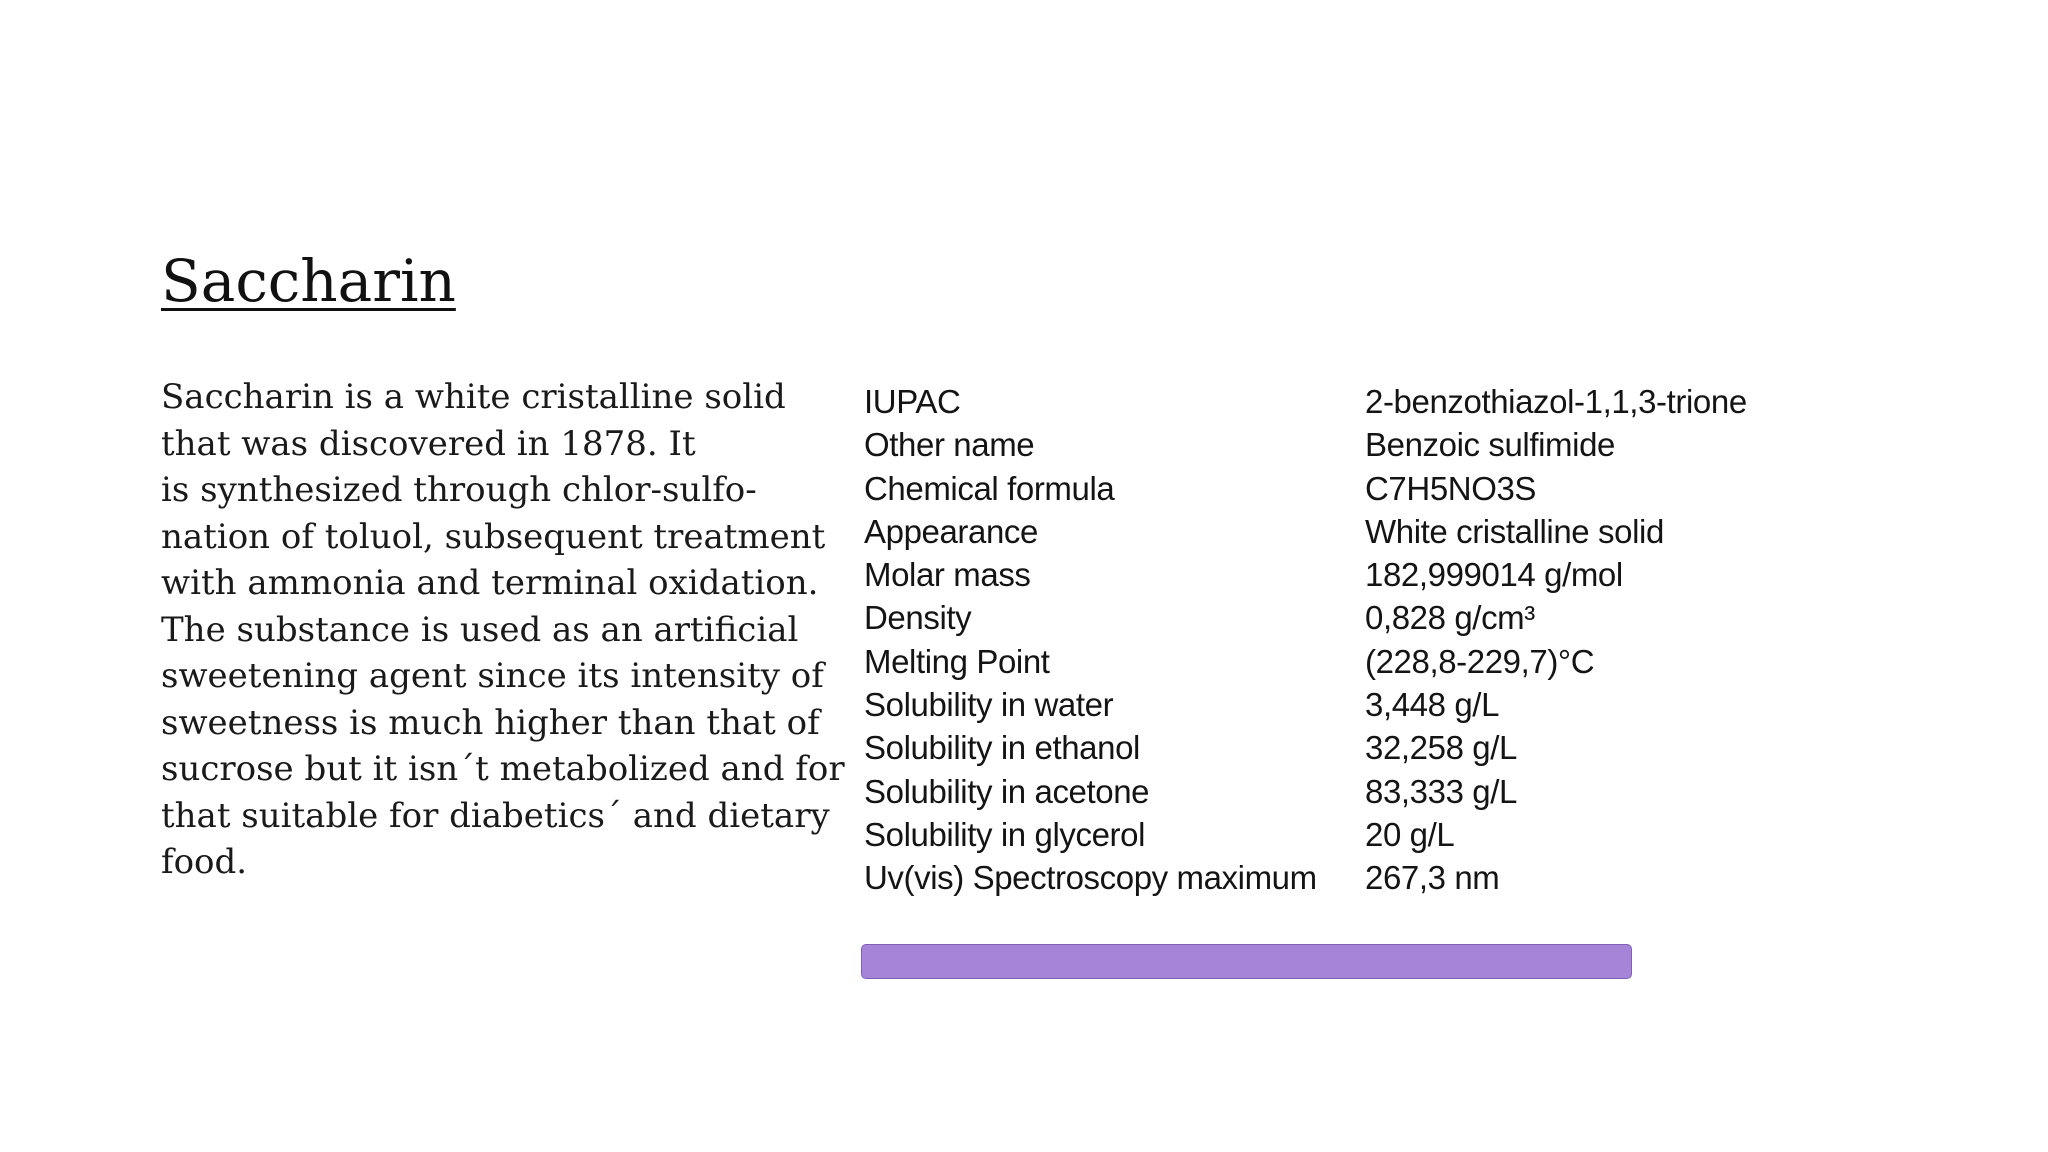  Describe the element at coordinates (495, 815) in the screenshot. I see `description-line: that suitable for diabetics´ and dietary` at that location.